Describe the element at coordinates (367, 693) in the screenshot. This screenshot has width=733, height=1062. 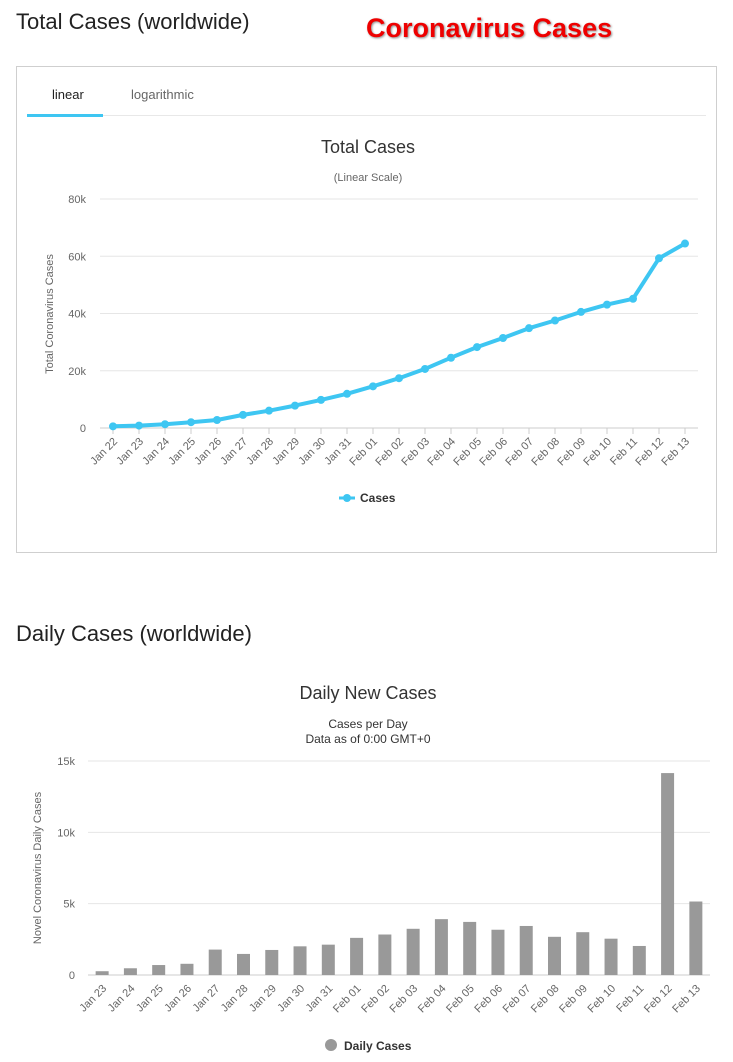
I see `bar-chart-title: Daily New Cases` at that location.